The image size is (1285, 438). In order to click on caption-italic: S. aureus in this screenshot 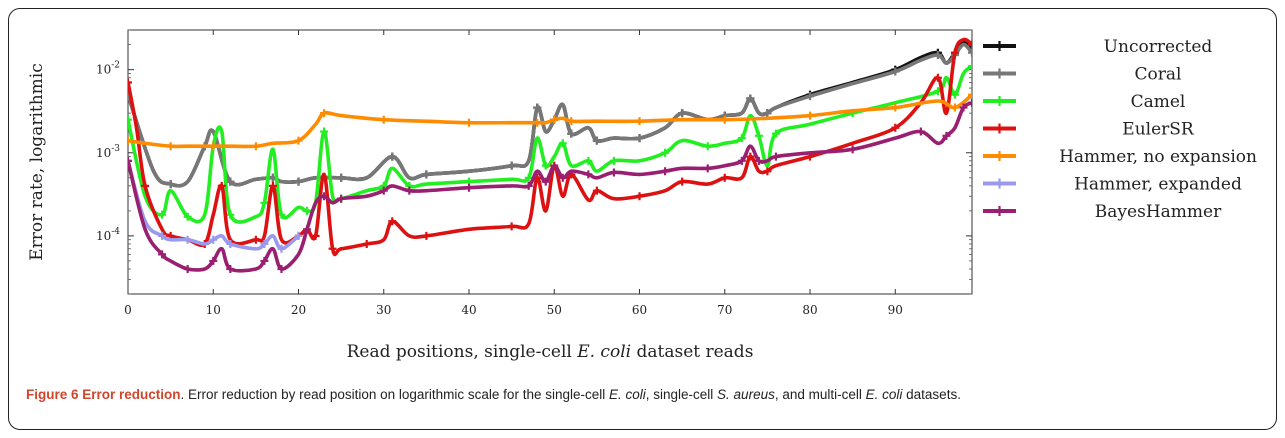, I will do `click(746, 394)`.